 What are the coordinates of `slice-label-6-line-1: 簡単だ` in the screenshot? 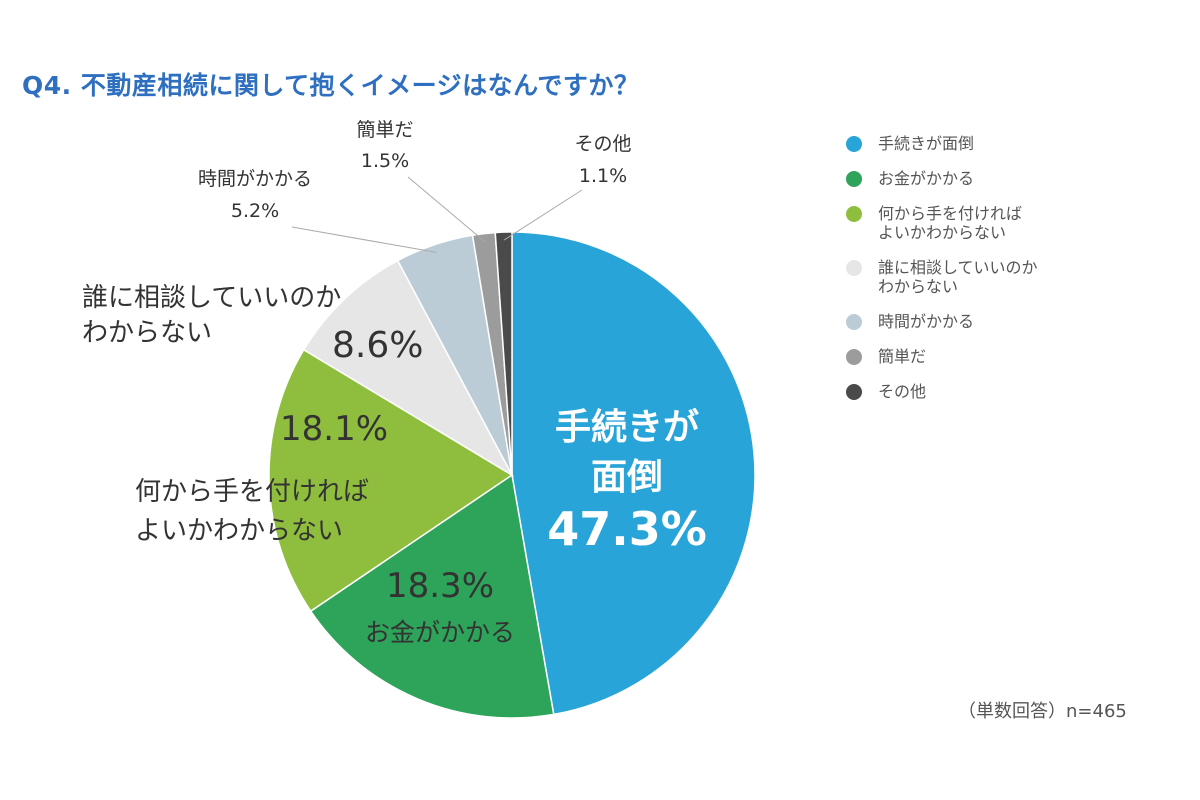 It's located at (384, 130).